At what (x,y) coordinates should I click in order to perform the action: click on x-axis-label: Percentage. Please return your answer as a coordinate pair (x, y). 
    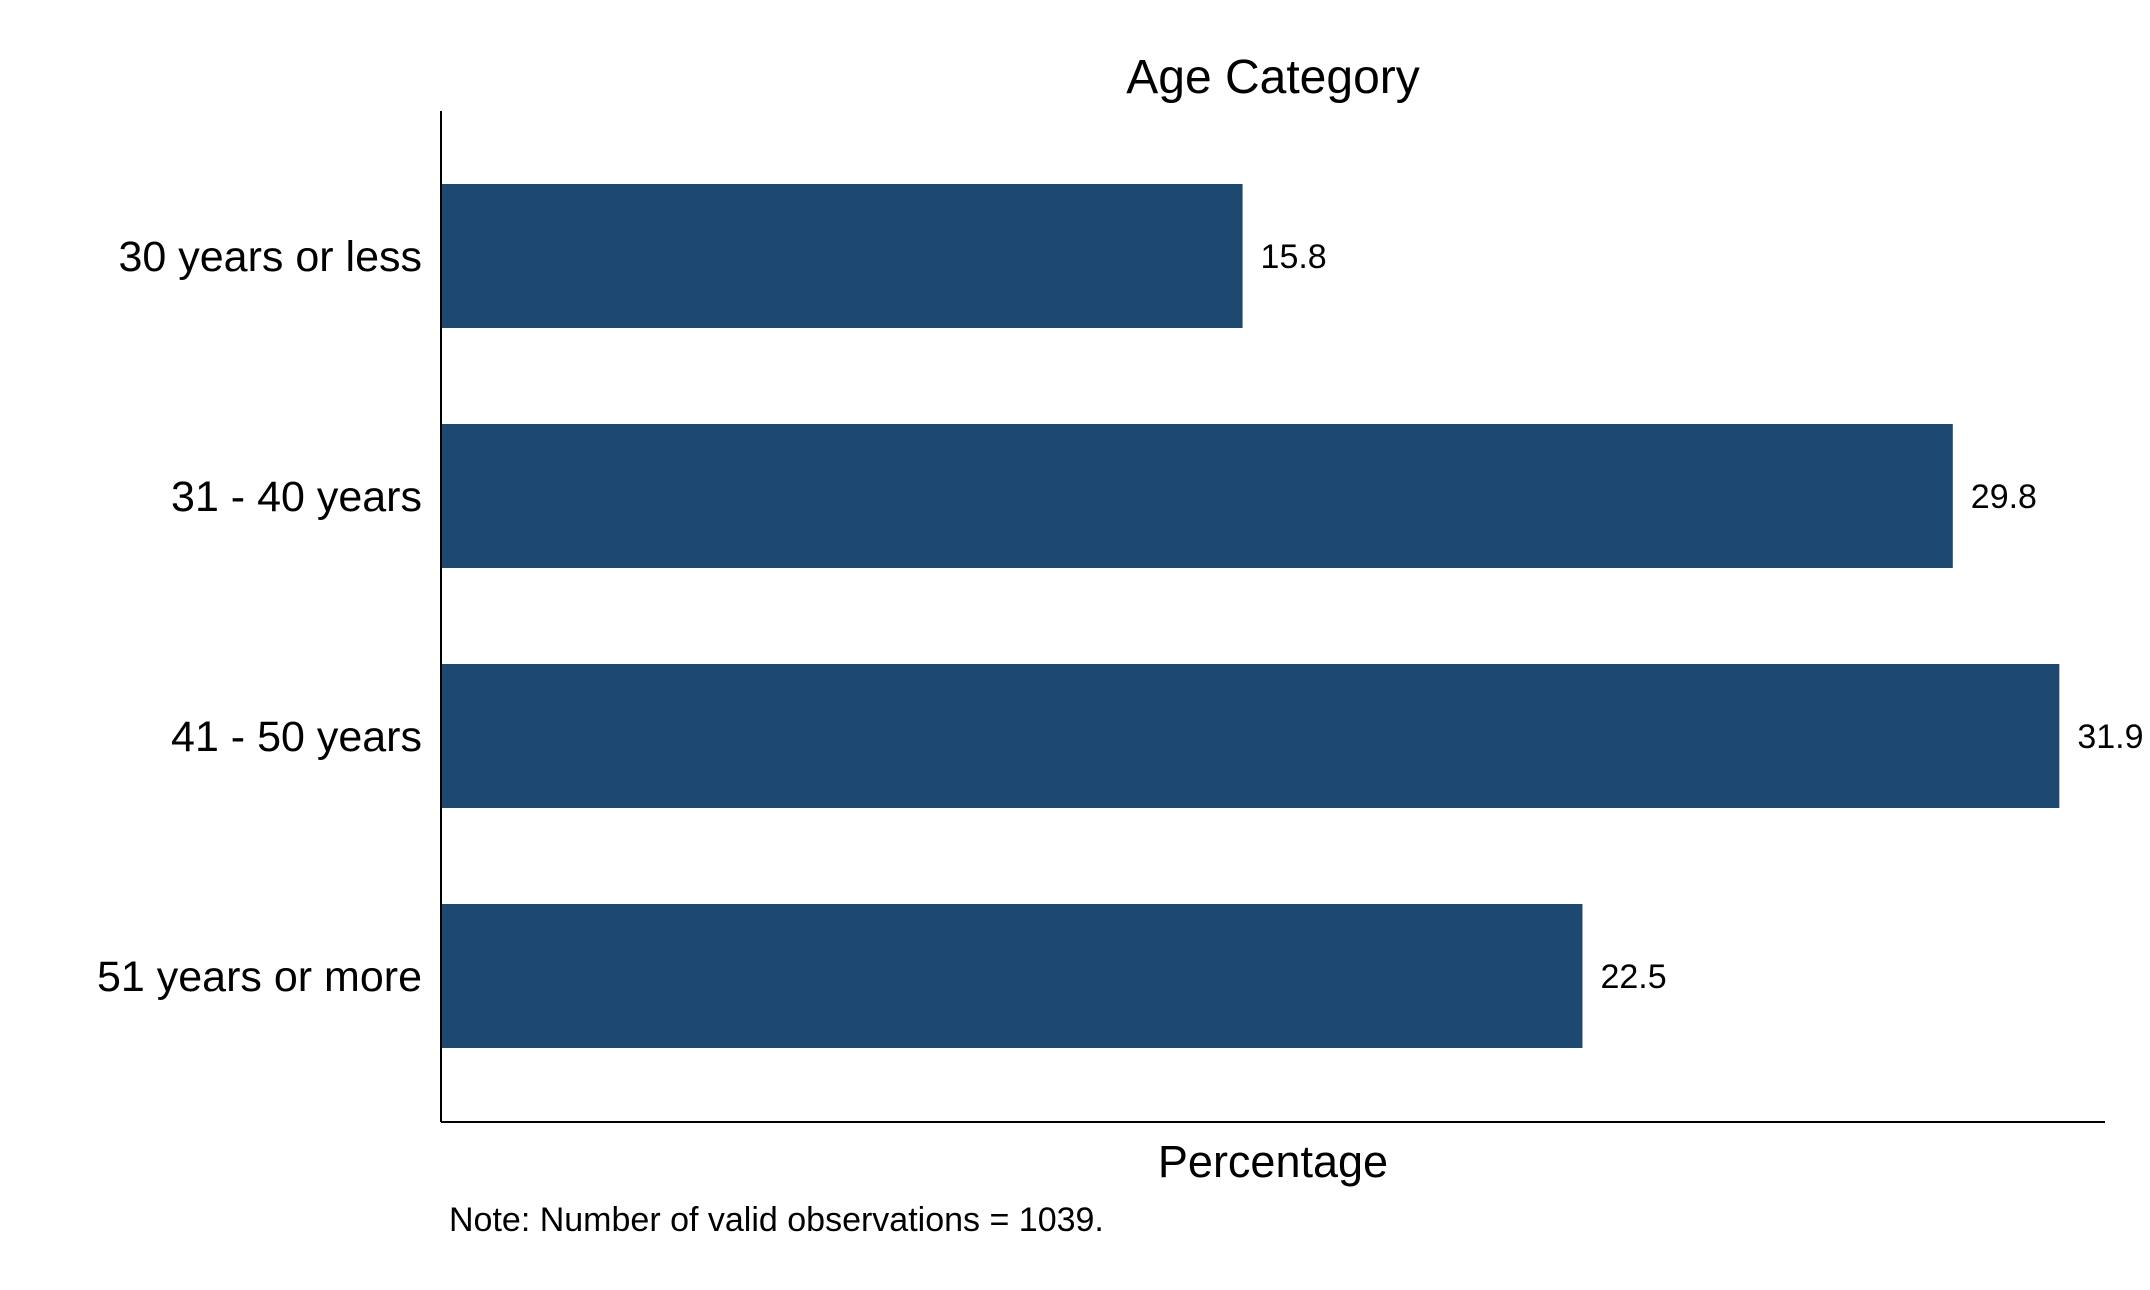
    Looking at the image, I should click on (1273, 1161).